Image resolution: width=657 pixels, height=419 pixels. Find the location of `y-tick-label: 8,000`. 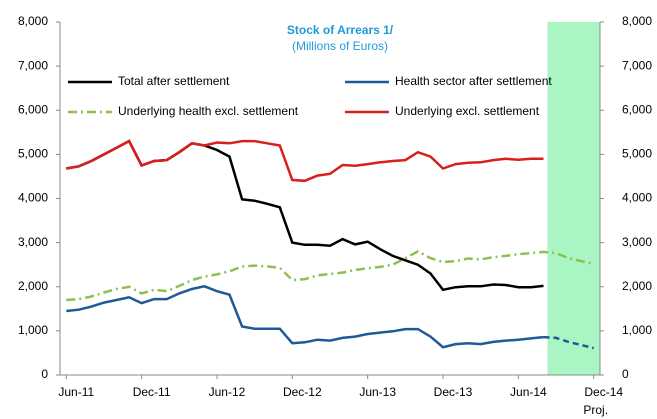

y-tick-label: 8,000 is located at coordinates (33, 21).